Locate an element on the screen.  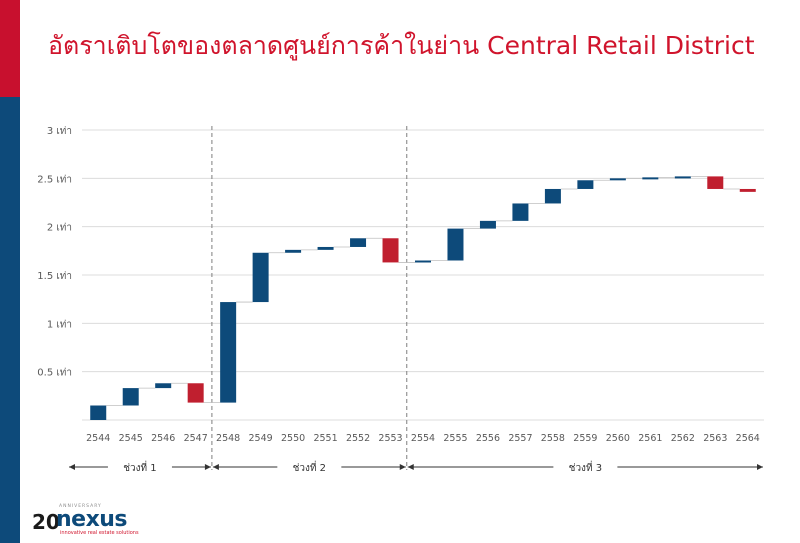
y-tick-label: 0.5 เท่า is located at coordinates (54, 373).